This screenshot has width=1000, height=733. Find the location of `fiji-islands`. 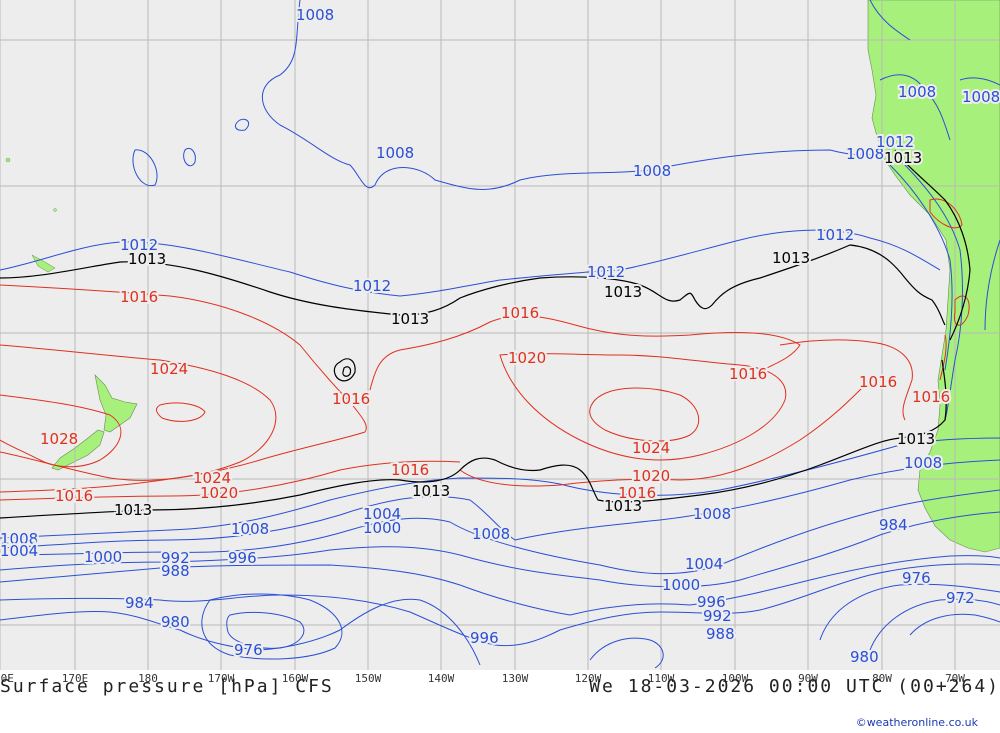

fiji-islands is located at coordinates (43, 263).